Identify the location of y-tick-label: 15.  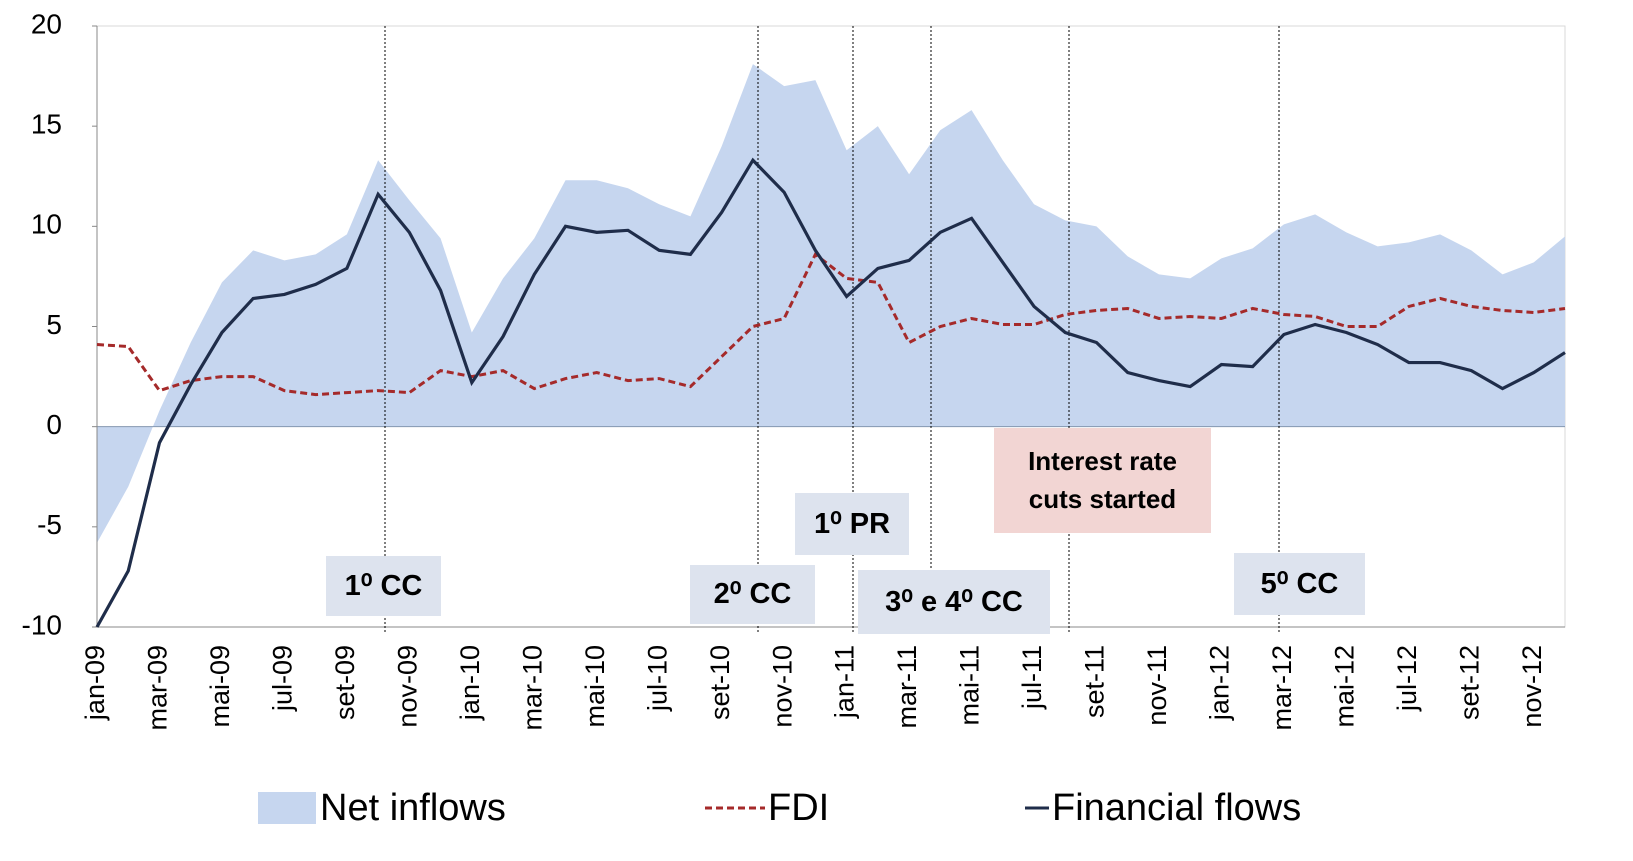
(46, 124).